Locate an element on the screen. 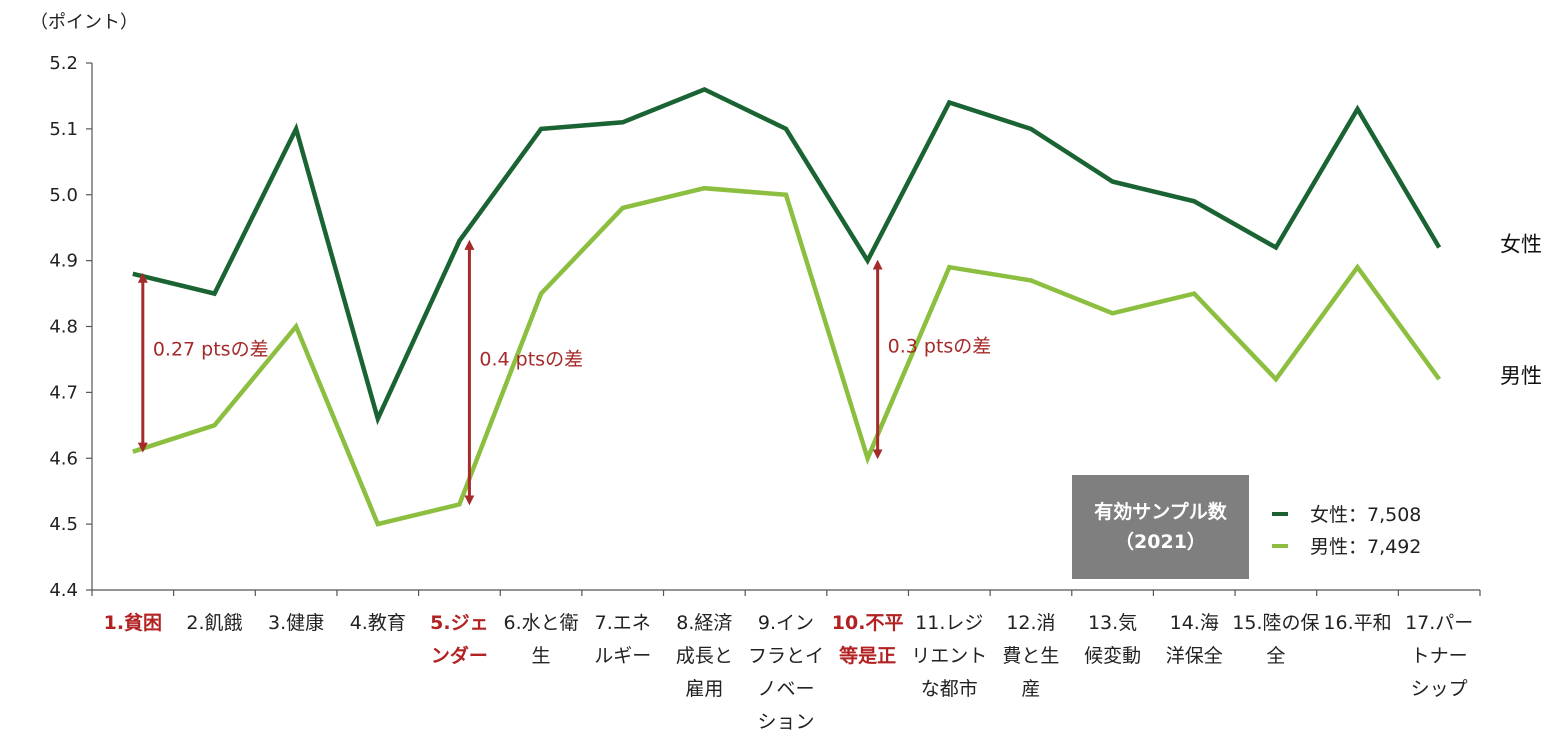 The width and height of the screenshot is (1565, 752). y-tick-label: 4.8 is located at coordinates (63, 327).